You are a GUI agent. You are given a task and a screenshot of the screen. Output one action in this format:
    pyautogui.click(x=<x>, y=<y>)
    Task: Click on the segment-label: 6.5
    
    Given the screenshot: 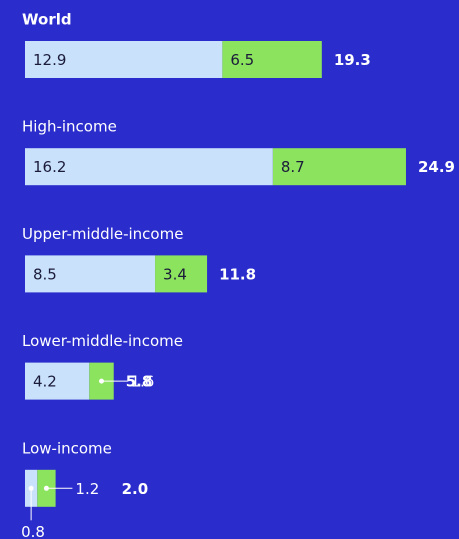 What is the action you would take?
    pyautogui.click(x=242, y=60)
    